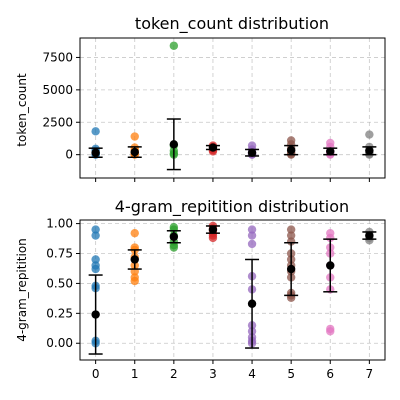  What do you see at coordinates (57, 90) in the screenshot?
I see `y-tick-label: 5000` at bounding box center [57, 90].